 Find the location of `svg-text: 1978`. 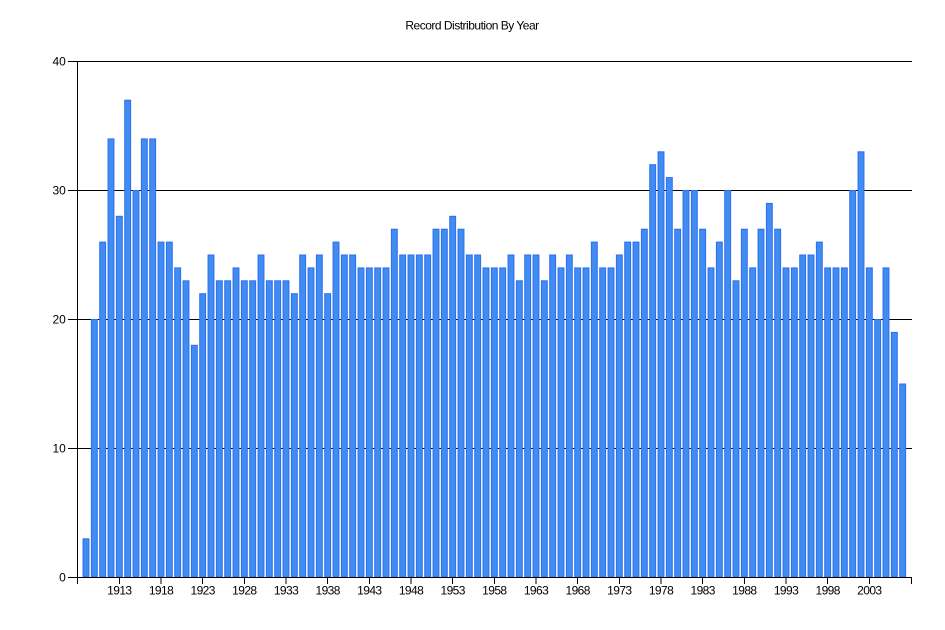

svg-text: 1978 is located at coordinates (661, 591).